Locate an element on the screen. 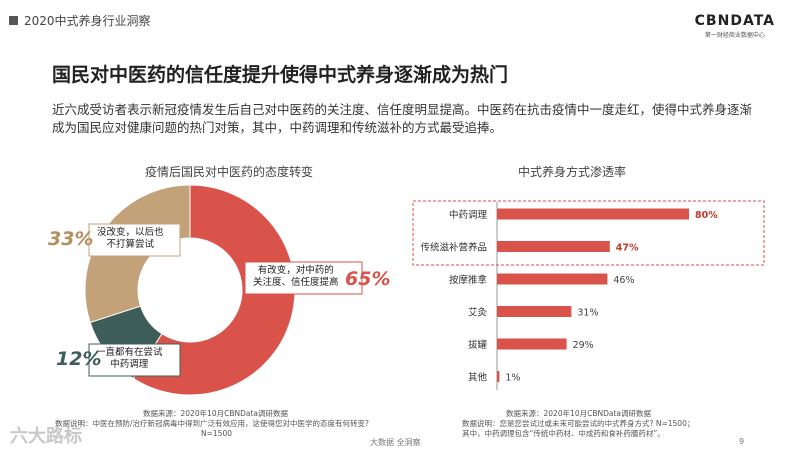 Image resolution: width=795 pixels, height=452 pixels. donut-label-seg0: 有改变，对中药的 关注度、信任度提高 is located at coordinates (296, 277).